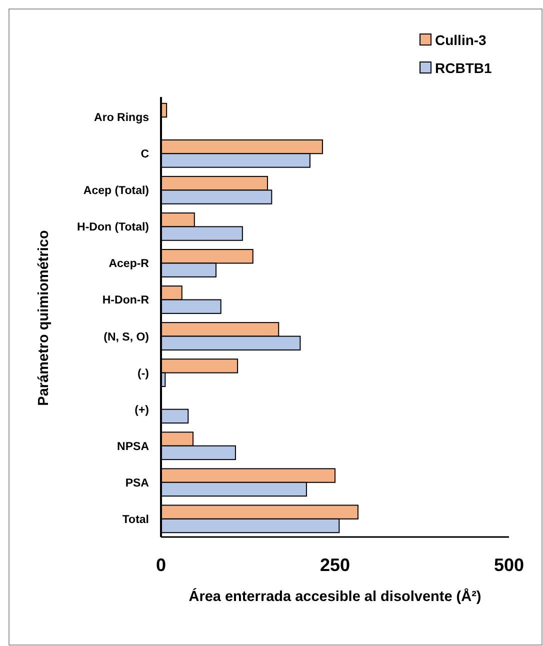 The image size is (543, 646). I want to click on y-tick-label: H-Don-R, so click(126, 300).